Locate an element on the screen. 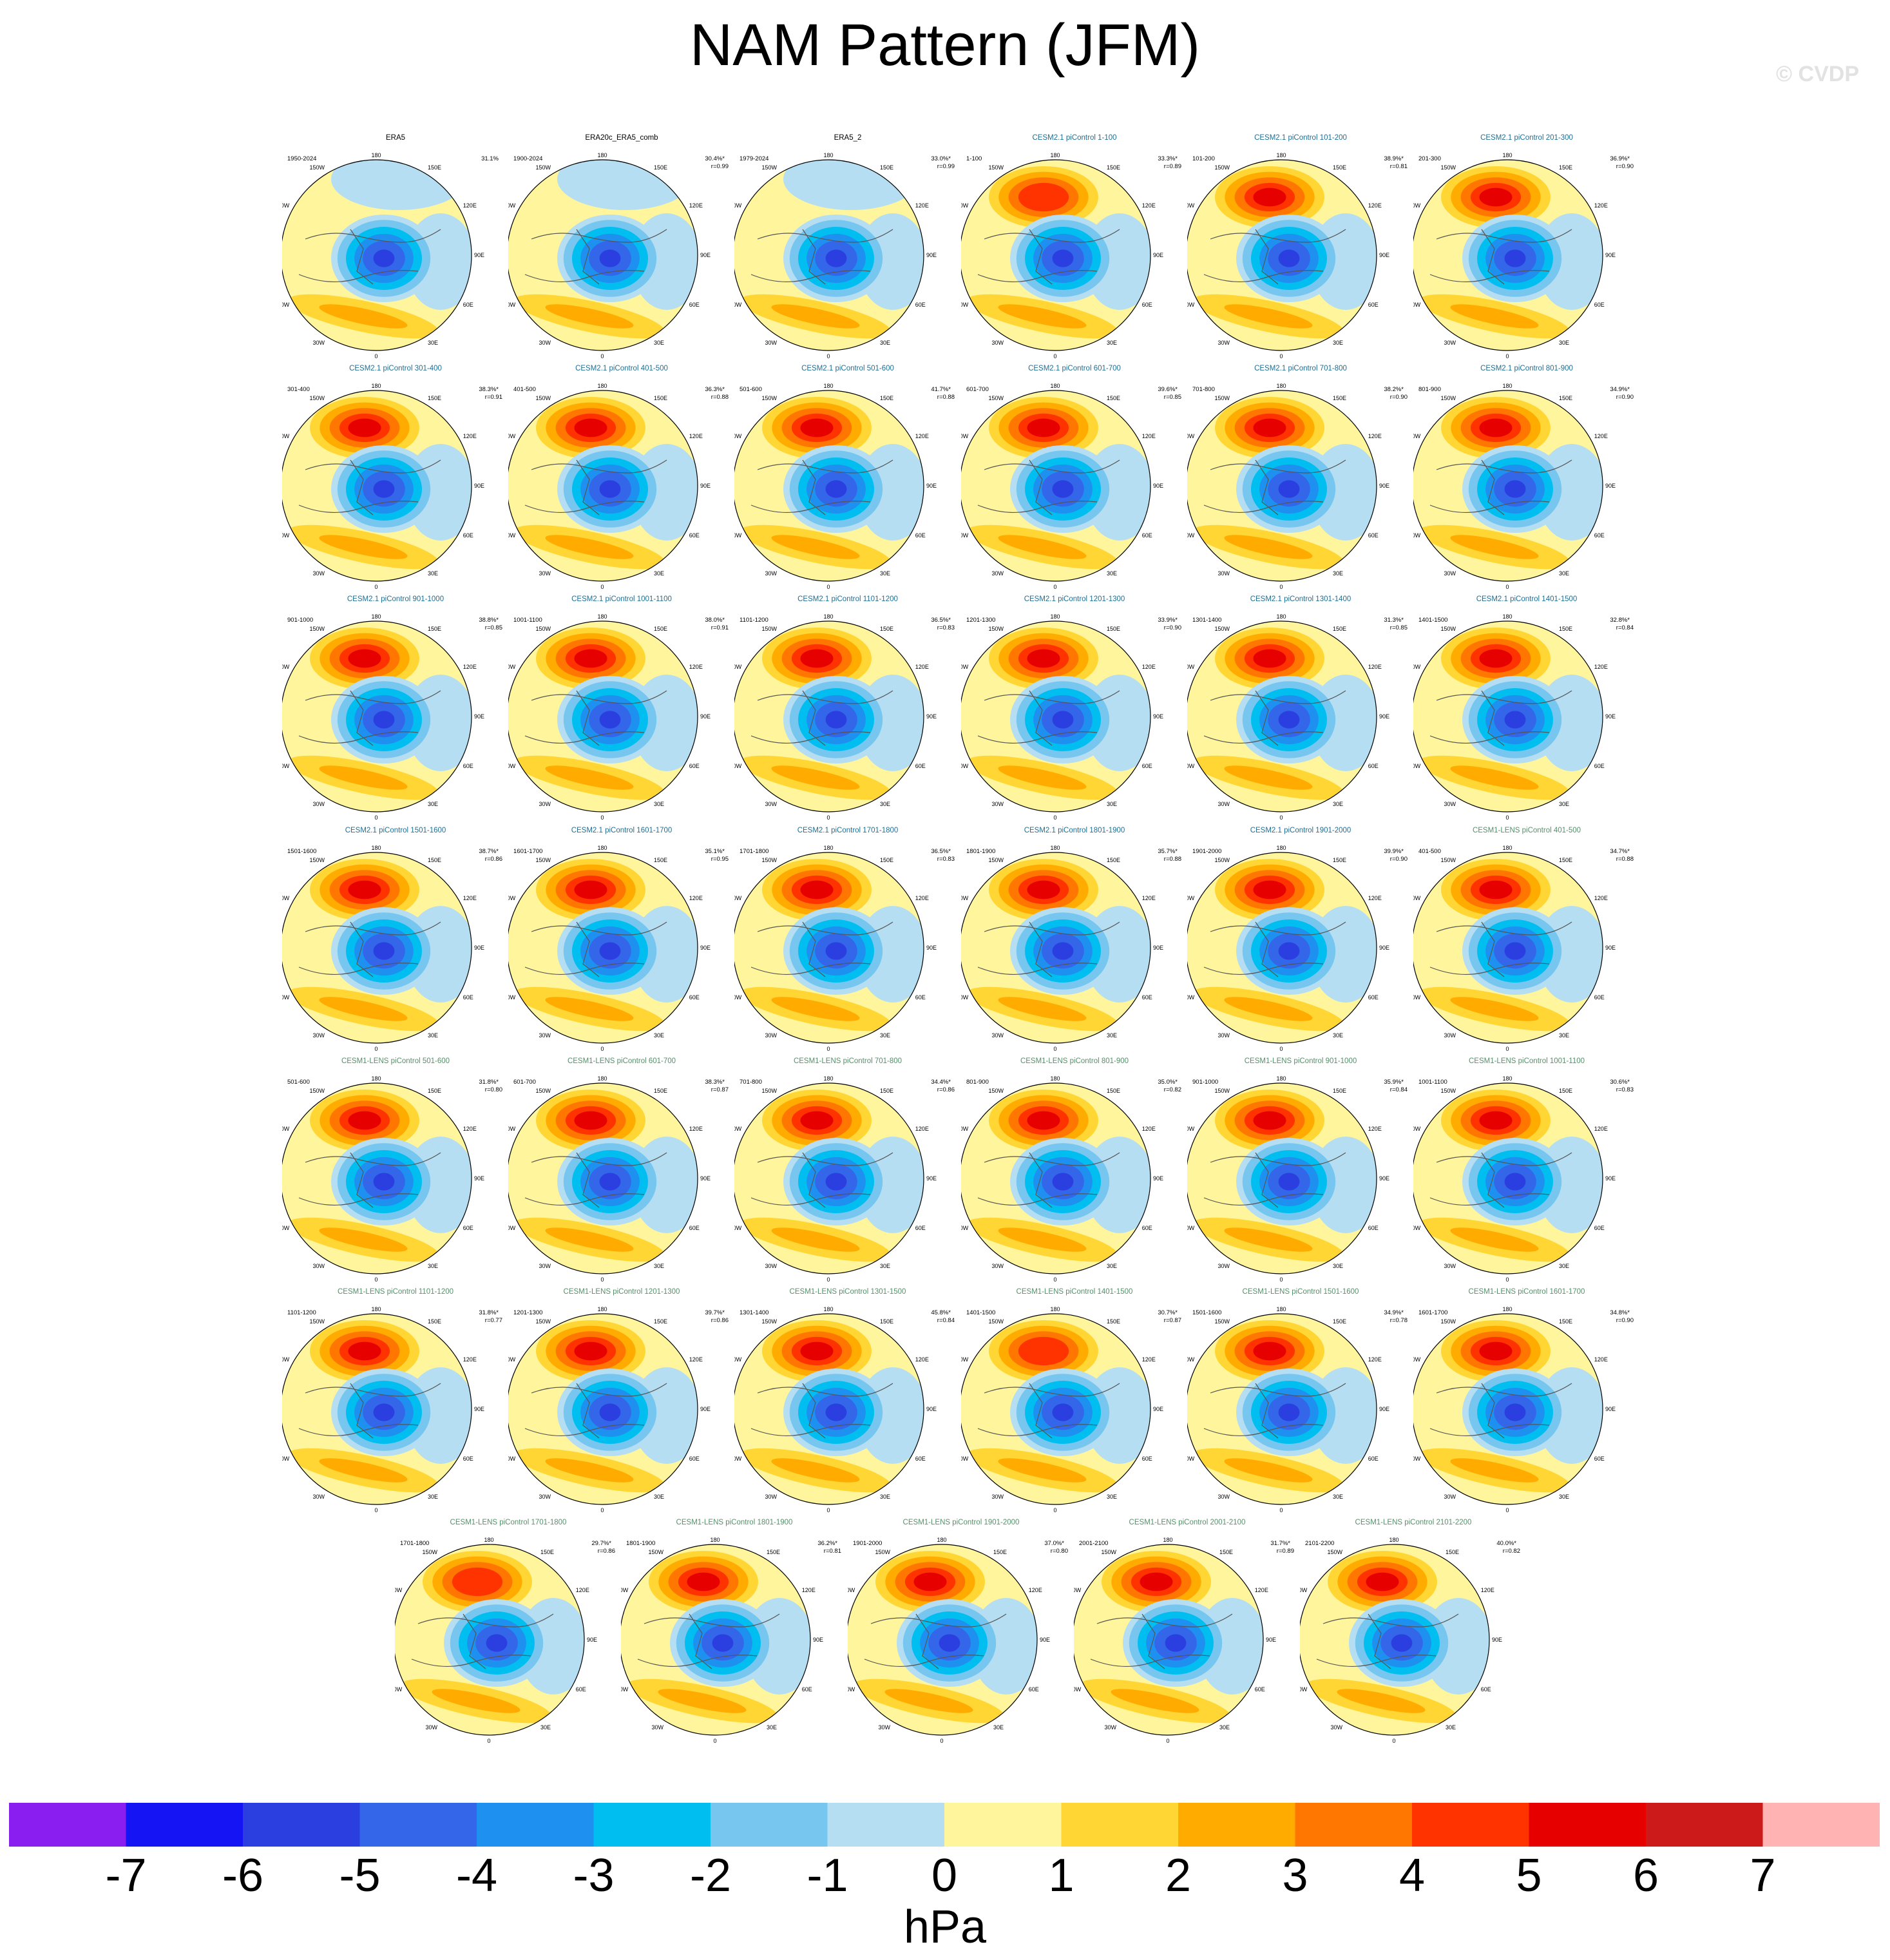  panel-pattern-correlation: r=0.84 is located at coordinates (1398, 1090).